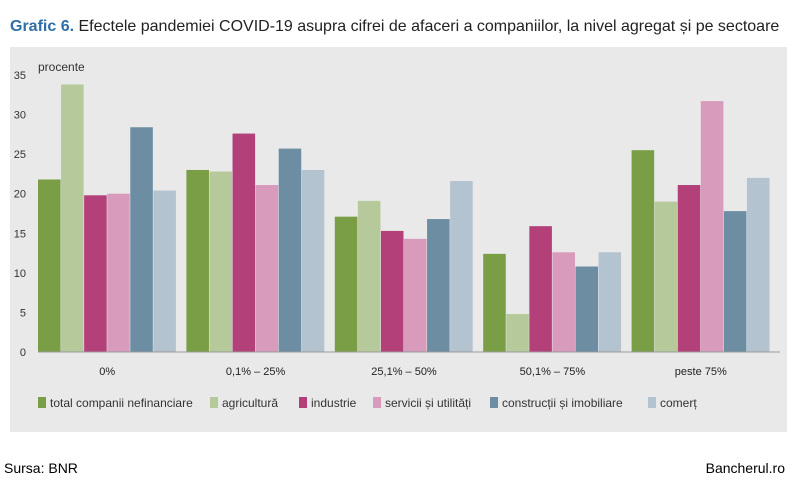  What do you see at coordinates (23, 313) in the screenshot?
I see `y-tick-label-1: 5` at bounding box center [23, 313].